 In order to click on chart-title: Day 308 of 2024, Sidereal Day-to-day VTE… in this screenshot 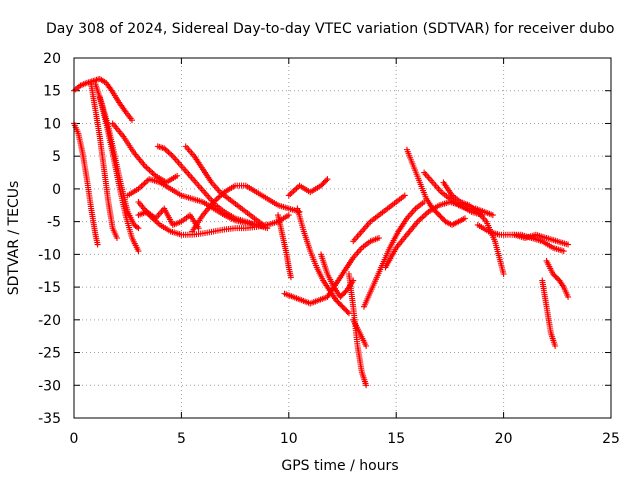, I will do `click(330, 29)`.